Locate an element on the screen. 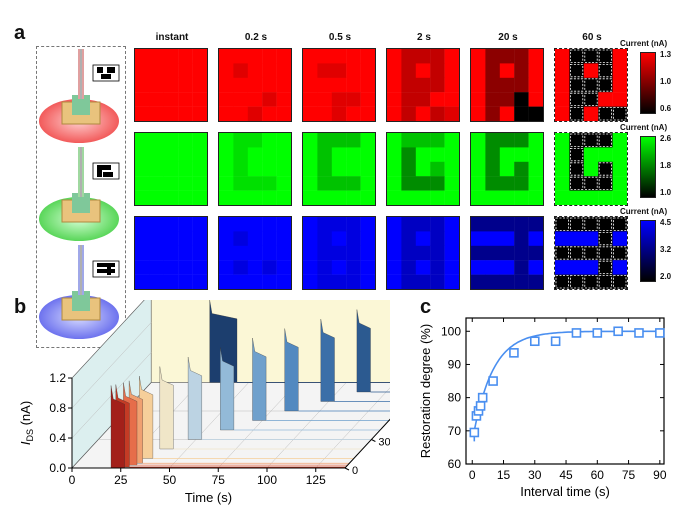 The height and width of the screenshot is (514, 700). time-label: 60 s is located at coordinates (592, 37).